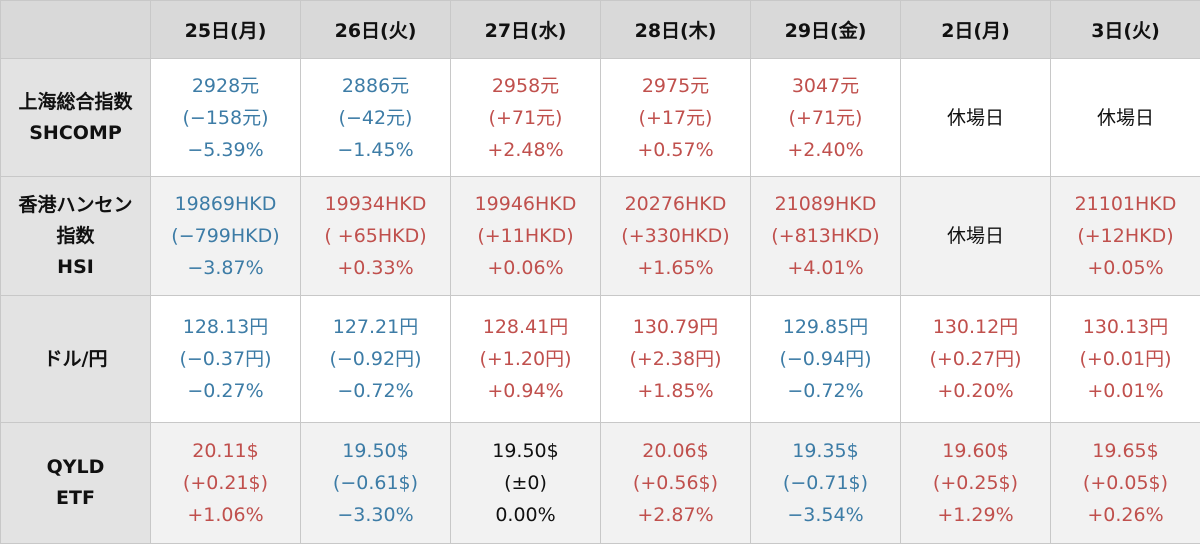  I want to click on row-label-line: HSI, so click(75, 266).